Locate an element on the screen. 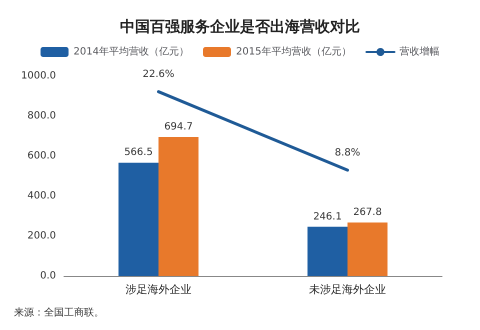 The width and height of the screenshot is (480, 330). y-tick-label: 1000.0 is located at coordinates (38, 76).